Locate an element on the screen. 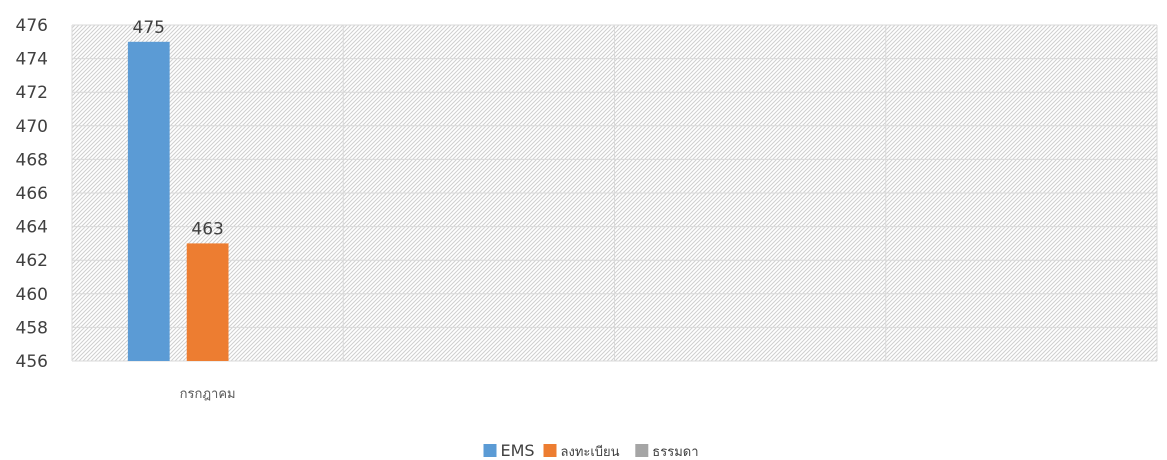 The height and width of the screenshot is (460, 1167). data-label: 463 is located at coordinates (207, 229).